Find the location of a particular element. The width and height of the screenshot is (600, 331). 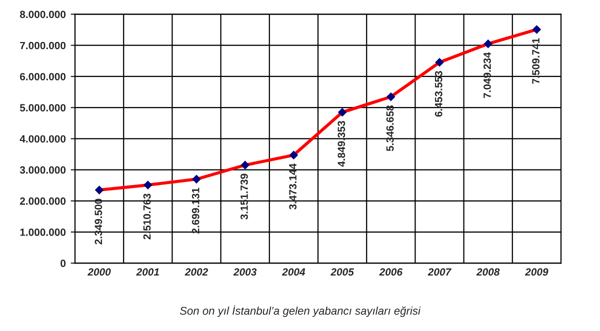

y-tick-label: 2.000.000 is located at coordinates (43, 201).